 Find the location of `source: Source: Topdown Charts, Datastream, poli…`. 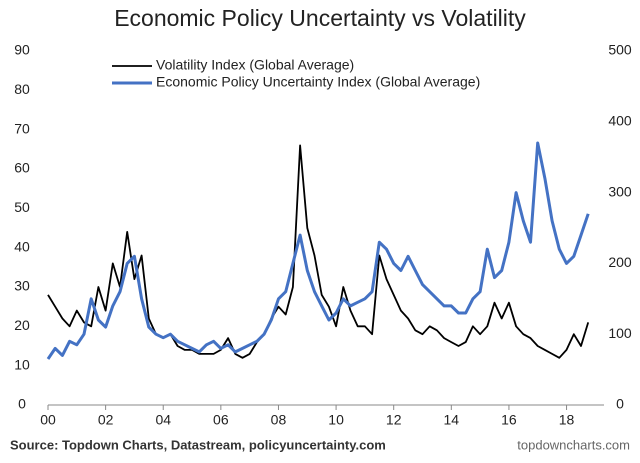

source: Source: Topdown Charts, Datastream, poli… is located at coordinates (198, 444).